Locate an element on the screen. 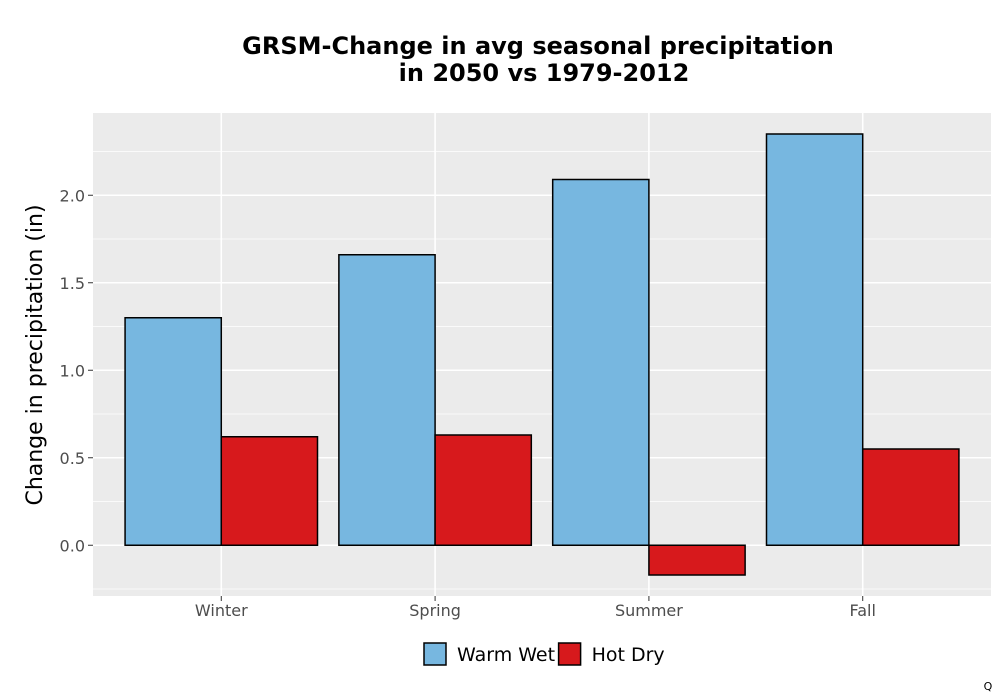 This screenshot has height=700, width=1000. bar-fall-warm-wet is located at coordinates (814, 339).